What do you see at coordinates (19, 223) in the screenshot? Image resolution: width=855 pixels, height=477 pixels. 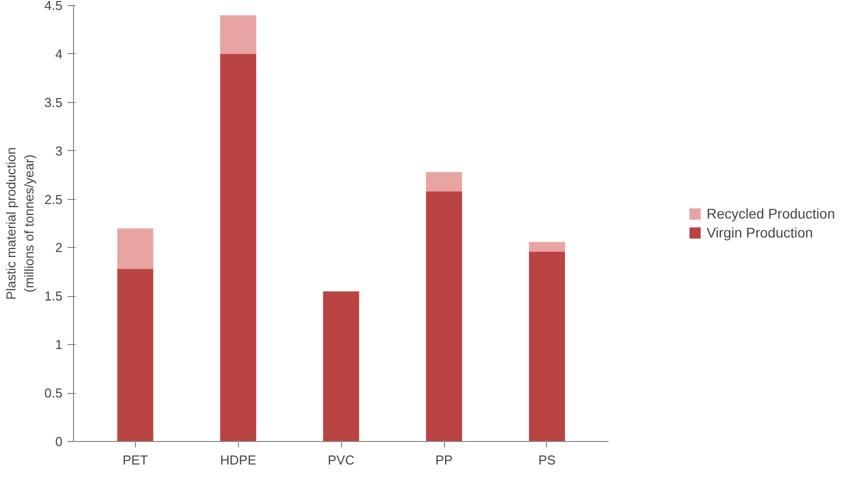 I see `y-axis-title: Plastic material production (millions of tonnes/year)` at bounding box center [19, 223].